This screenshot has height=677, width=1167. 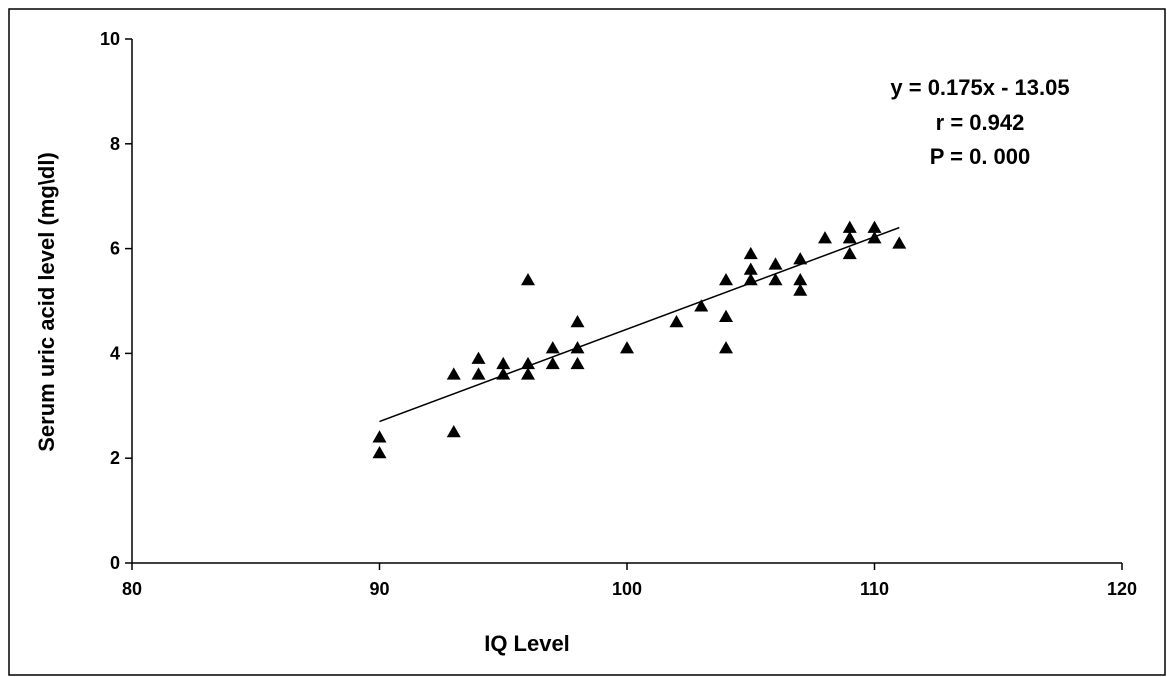 What do you see at coordinates (115, 563) in the screenshot?
I see `y-tick-label: 0` at bounding box center [115, 563].